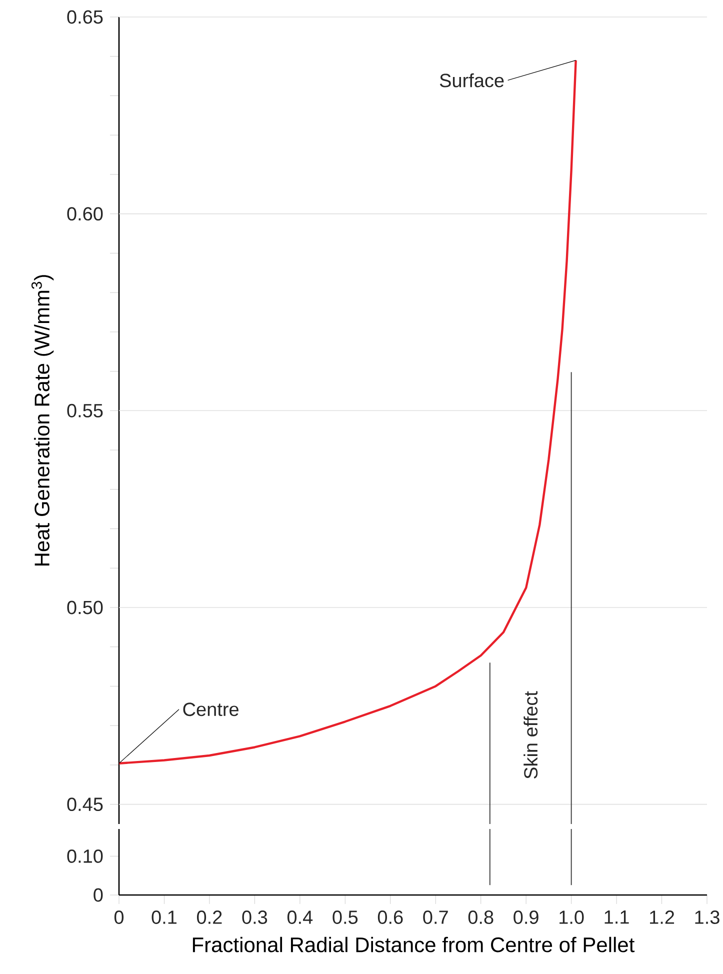  What do you see at coordinates (572, 917) in the screenshot?
I see `x-tick-label: 1.0` at bounding box center [572, 917].